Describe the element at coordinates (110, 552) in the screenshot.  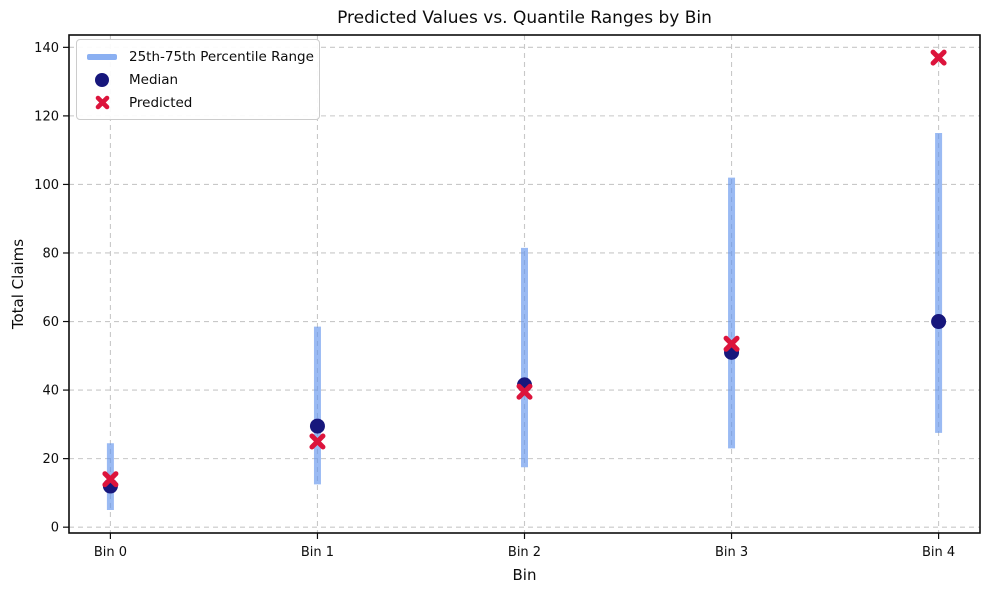
I see `x-tick-label: Bin 0` at that location.